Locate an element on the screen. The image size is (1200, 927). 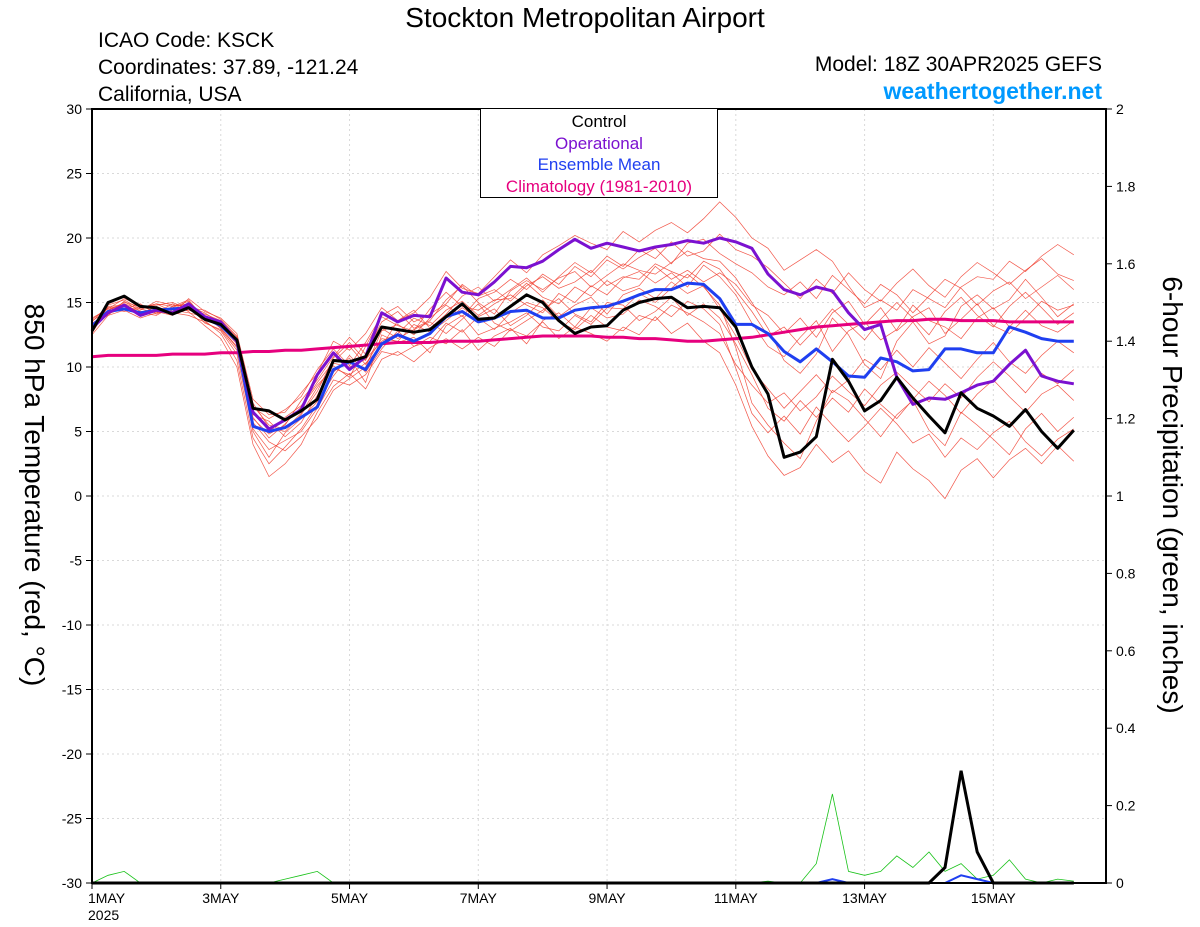
legend-control: Control is located at coordinates (599, 121).